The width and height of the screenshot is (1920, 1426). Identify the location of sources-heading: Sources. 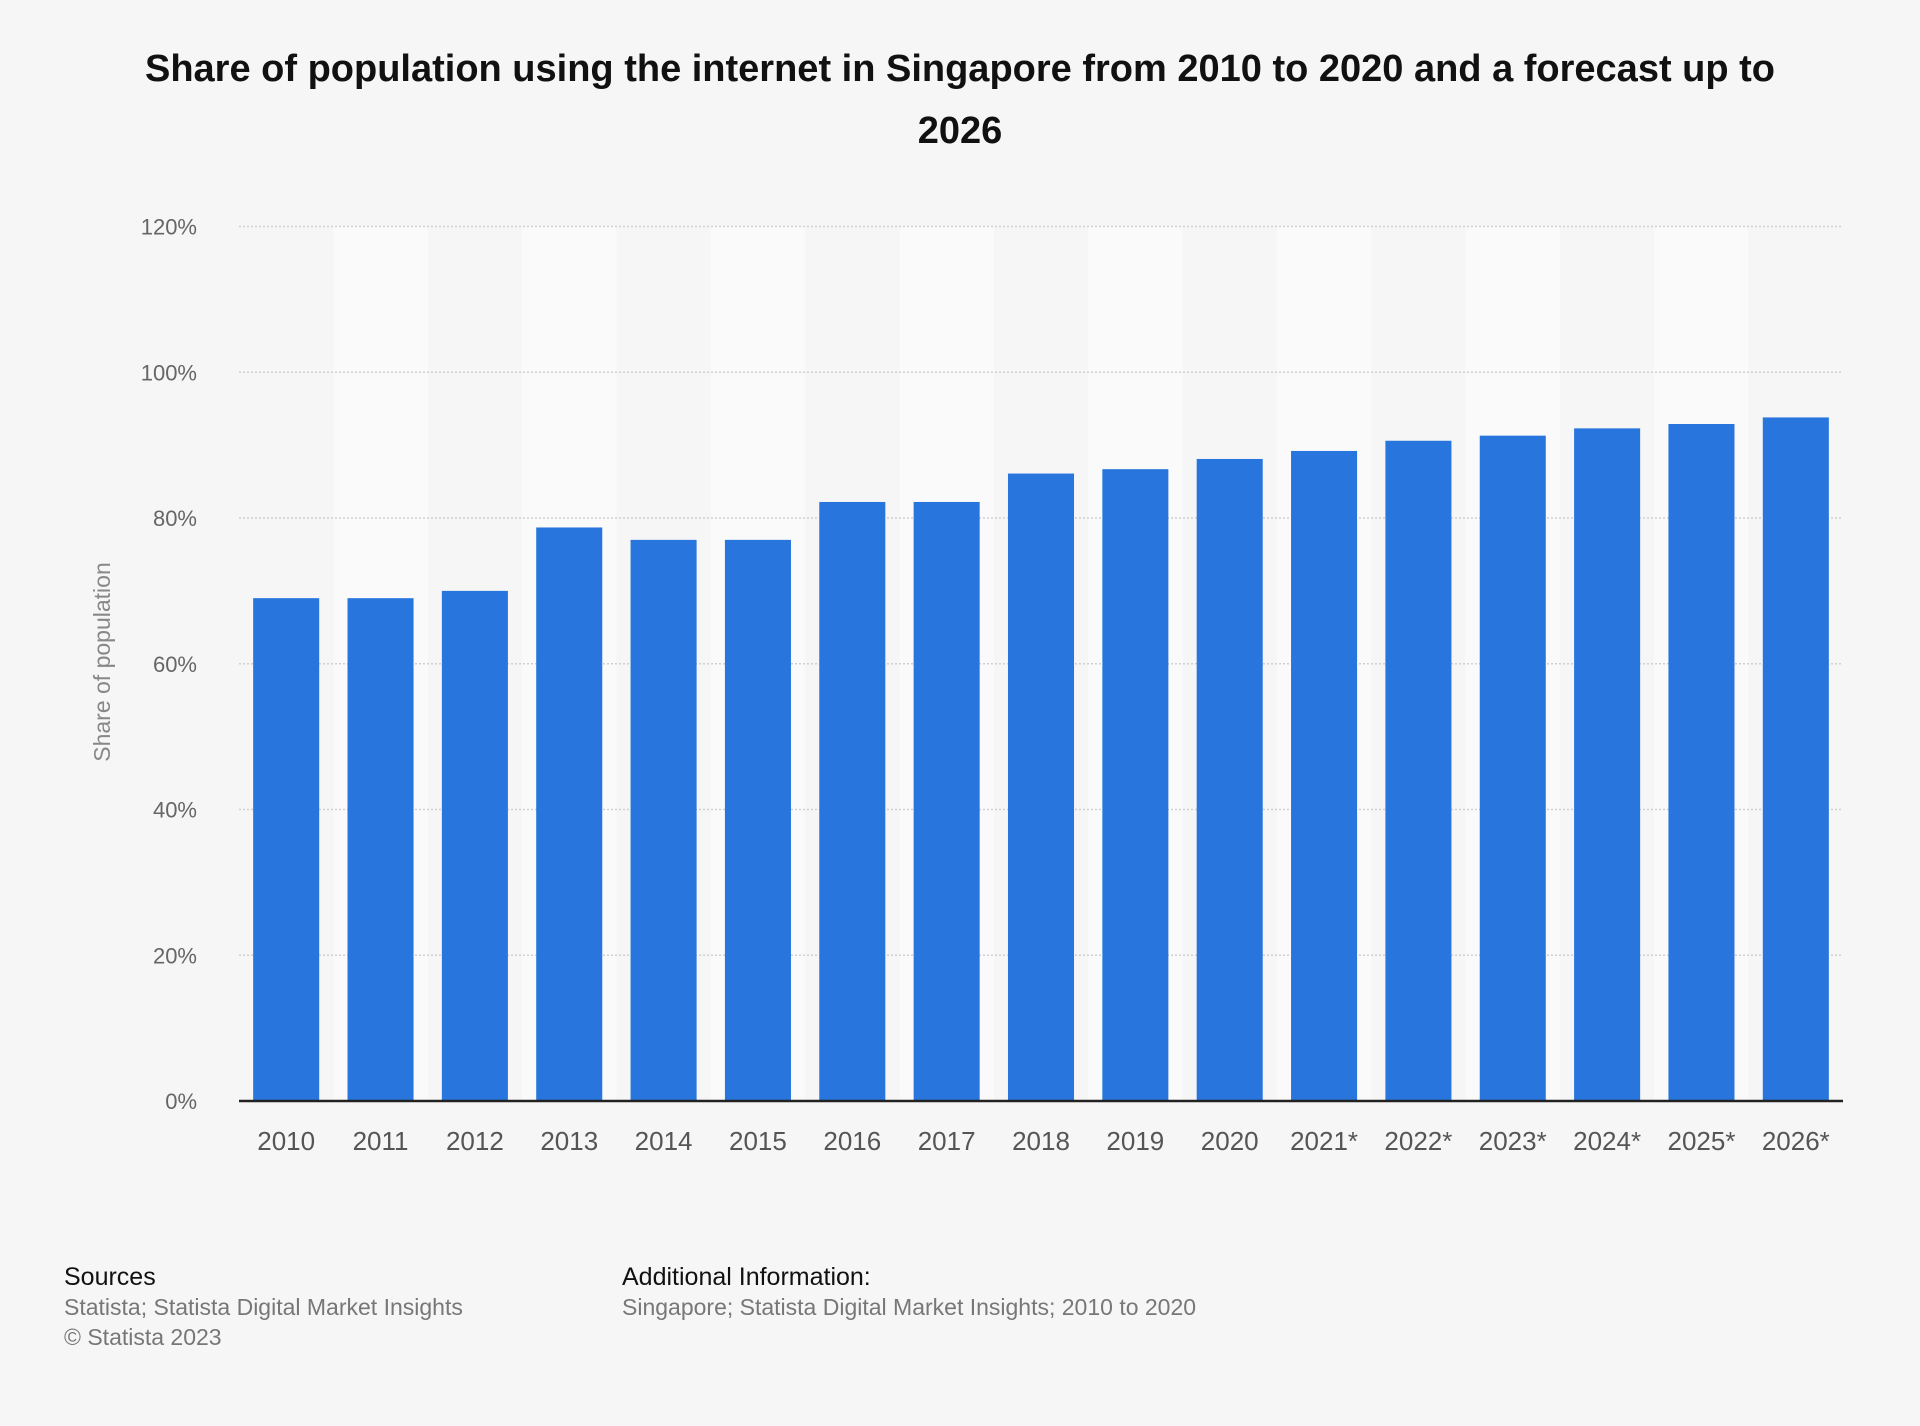
(110, 1277).